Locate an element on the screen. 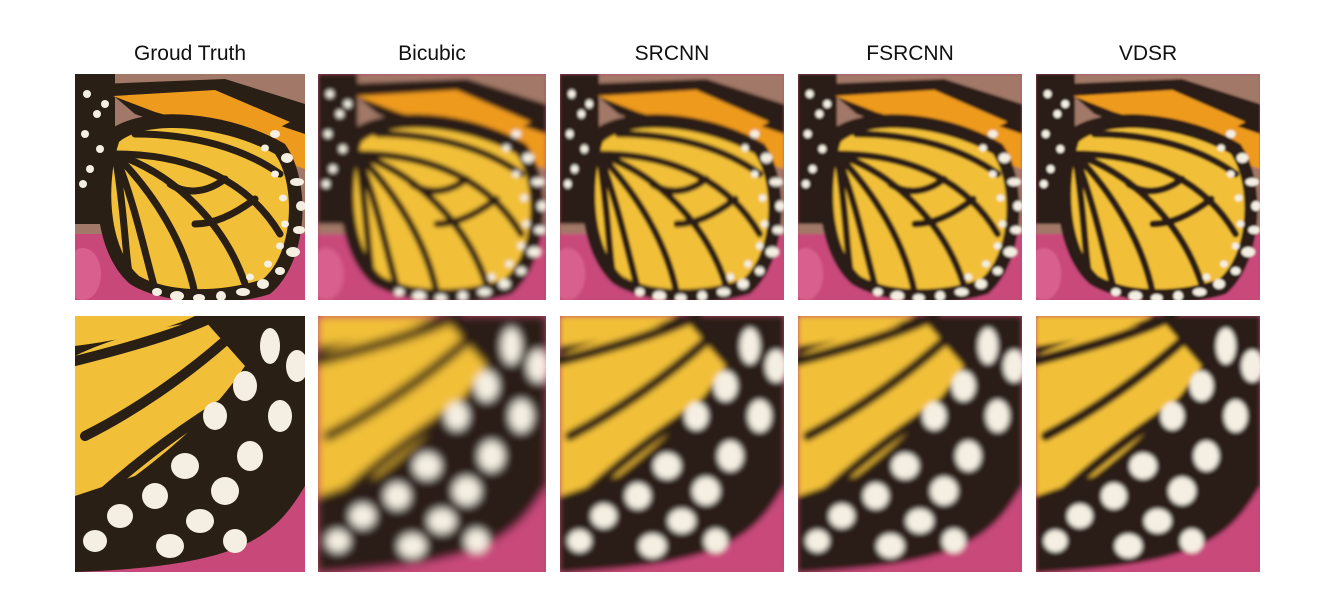 This screenshot has width=1339, height=597. column-label: Bicubic is located at coordinates (432, 53).